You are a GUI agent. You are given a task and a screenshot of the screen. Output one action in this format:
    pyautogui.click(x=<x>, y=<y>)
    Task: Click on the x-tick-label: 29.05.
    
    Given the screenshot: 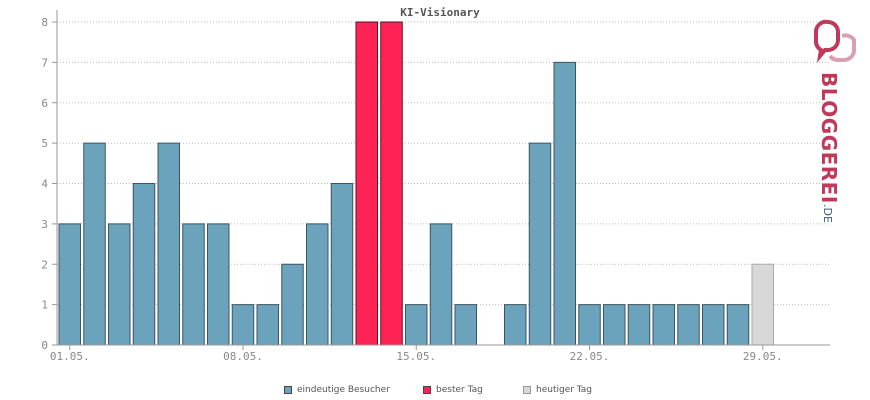 What is the action you would take?
    pyautogui.click(x=763, y=356)
    